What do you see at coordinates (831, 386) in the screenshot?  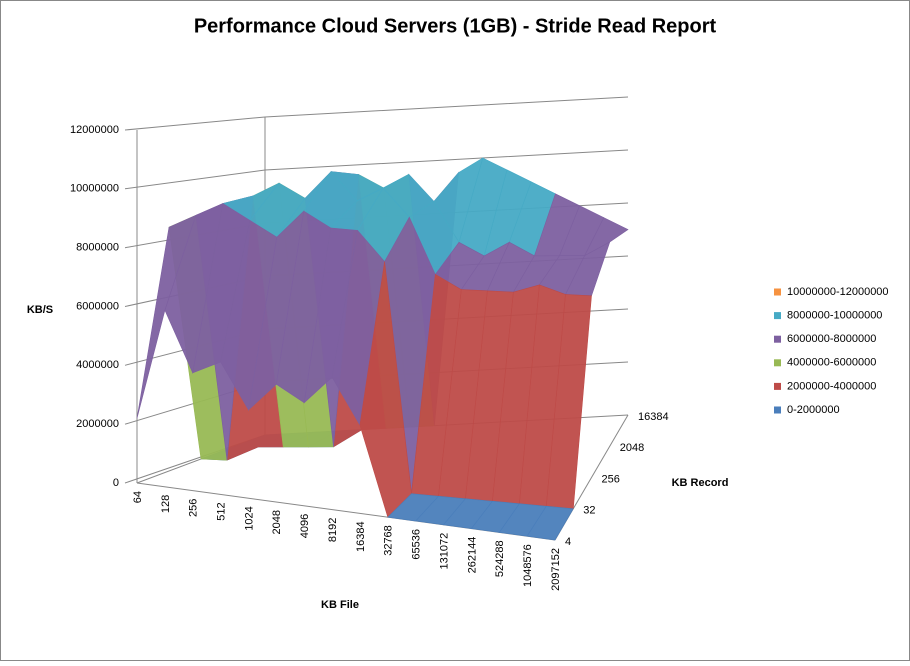 I see `legend-label: 2000000-4000000` at bounding box center [831, 386].